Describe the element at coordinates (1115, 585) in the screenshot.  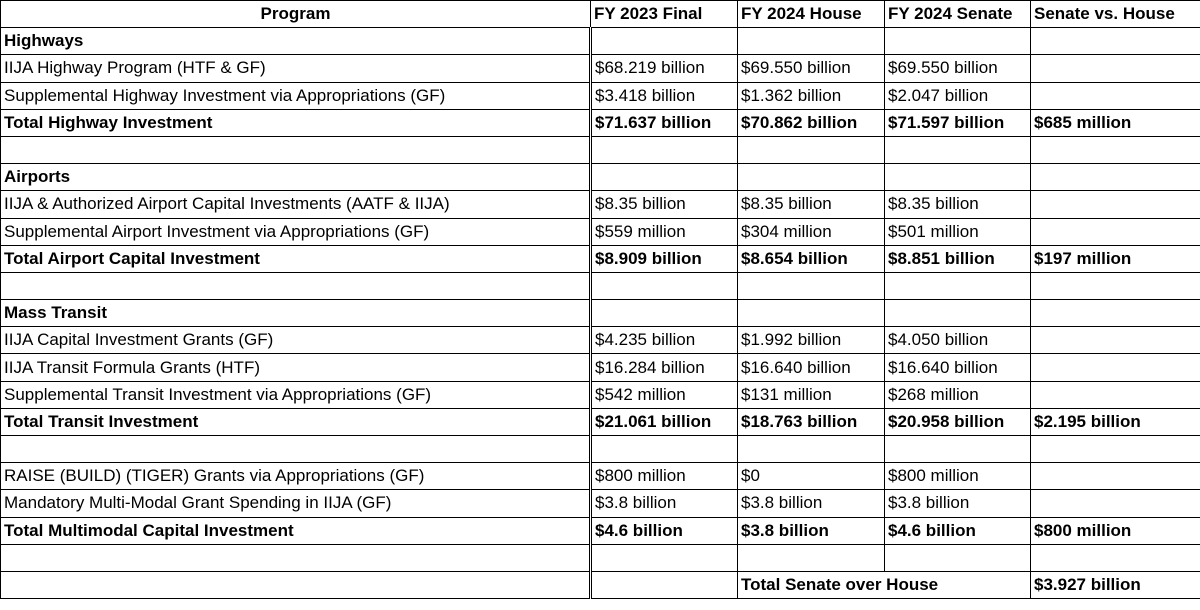
I see `grand-total-value: $3.927 billion` at that location.